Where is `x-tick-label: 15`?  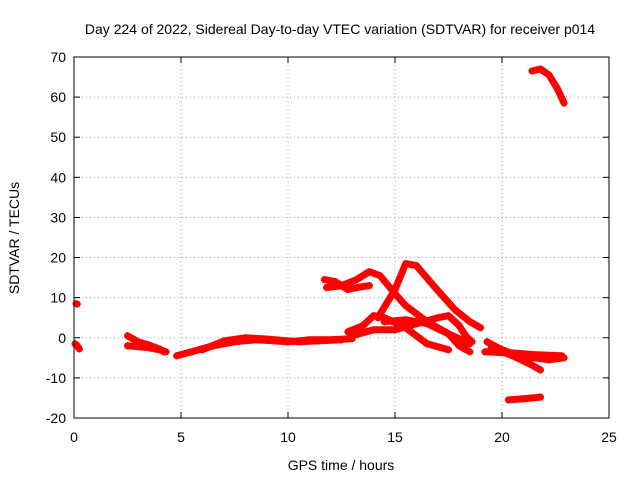
x-tick-label: 15 is located at coordinates (395, 437).